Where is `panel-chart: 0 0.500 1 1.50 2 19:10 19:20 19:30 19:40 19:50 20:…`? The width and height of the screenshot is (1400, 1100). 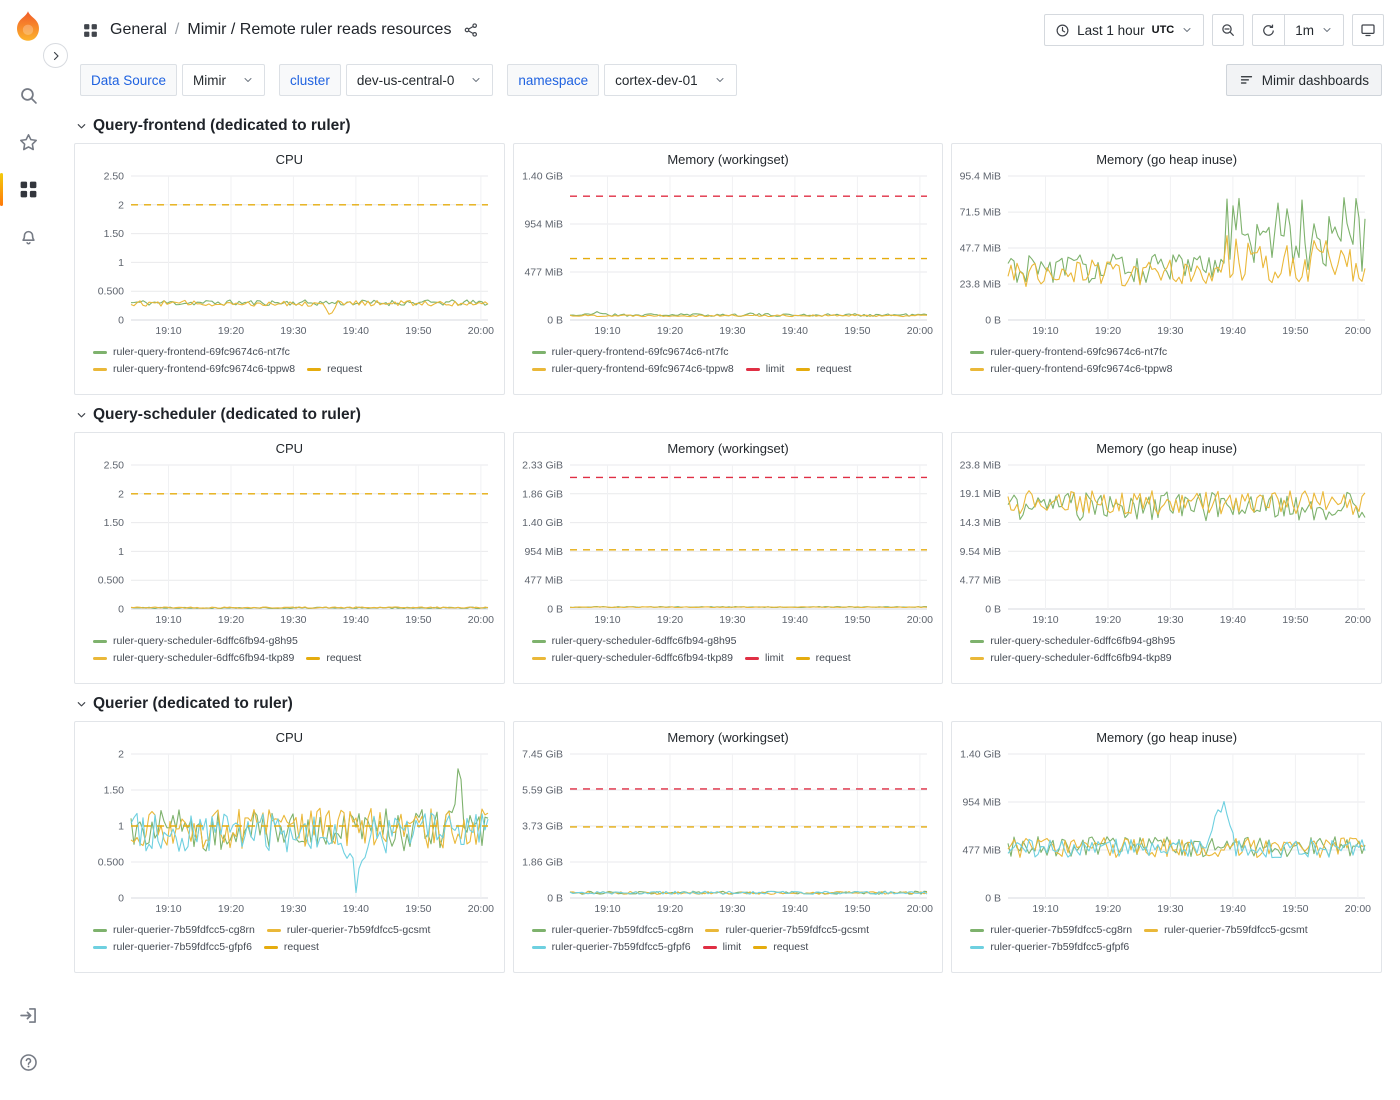
panel-chart: 0 0.500 1 1.50 2 19:10 19:20 19:30 19:40 19:50 20:… is located at coordinates (289, 832).